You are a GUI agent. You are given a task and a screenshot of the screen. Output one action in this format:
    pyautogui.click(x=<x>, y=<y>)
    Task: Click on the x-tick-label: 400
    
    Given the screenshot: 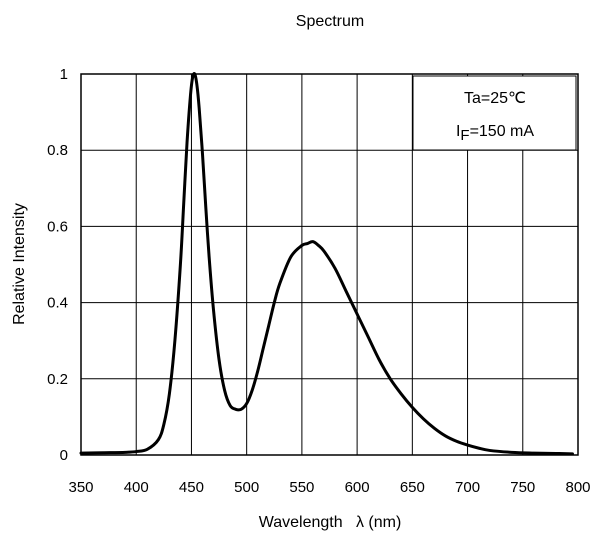 What is the action you would take?
    pyautogui.click(x=136, y=487)
    